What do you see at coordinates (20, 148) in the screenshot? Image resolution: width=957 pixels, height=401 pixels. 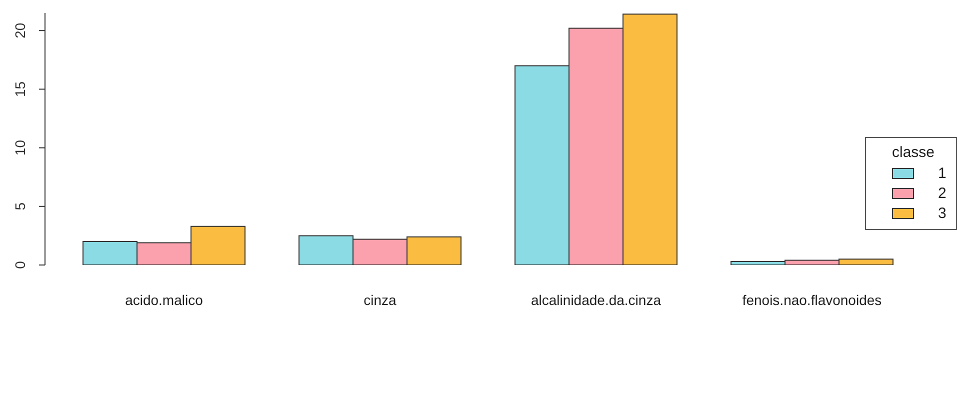 I see `y-tick-label: 10` at bounding box center [20, 148].